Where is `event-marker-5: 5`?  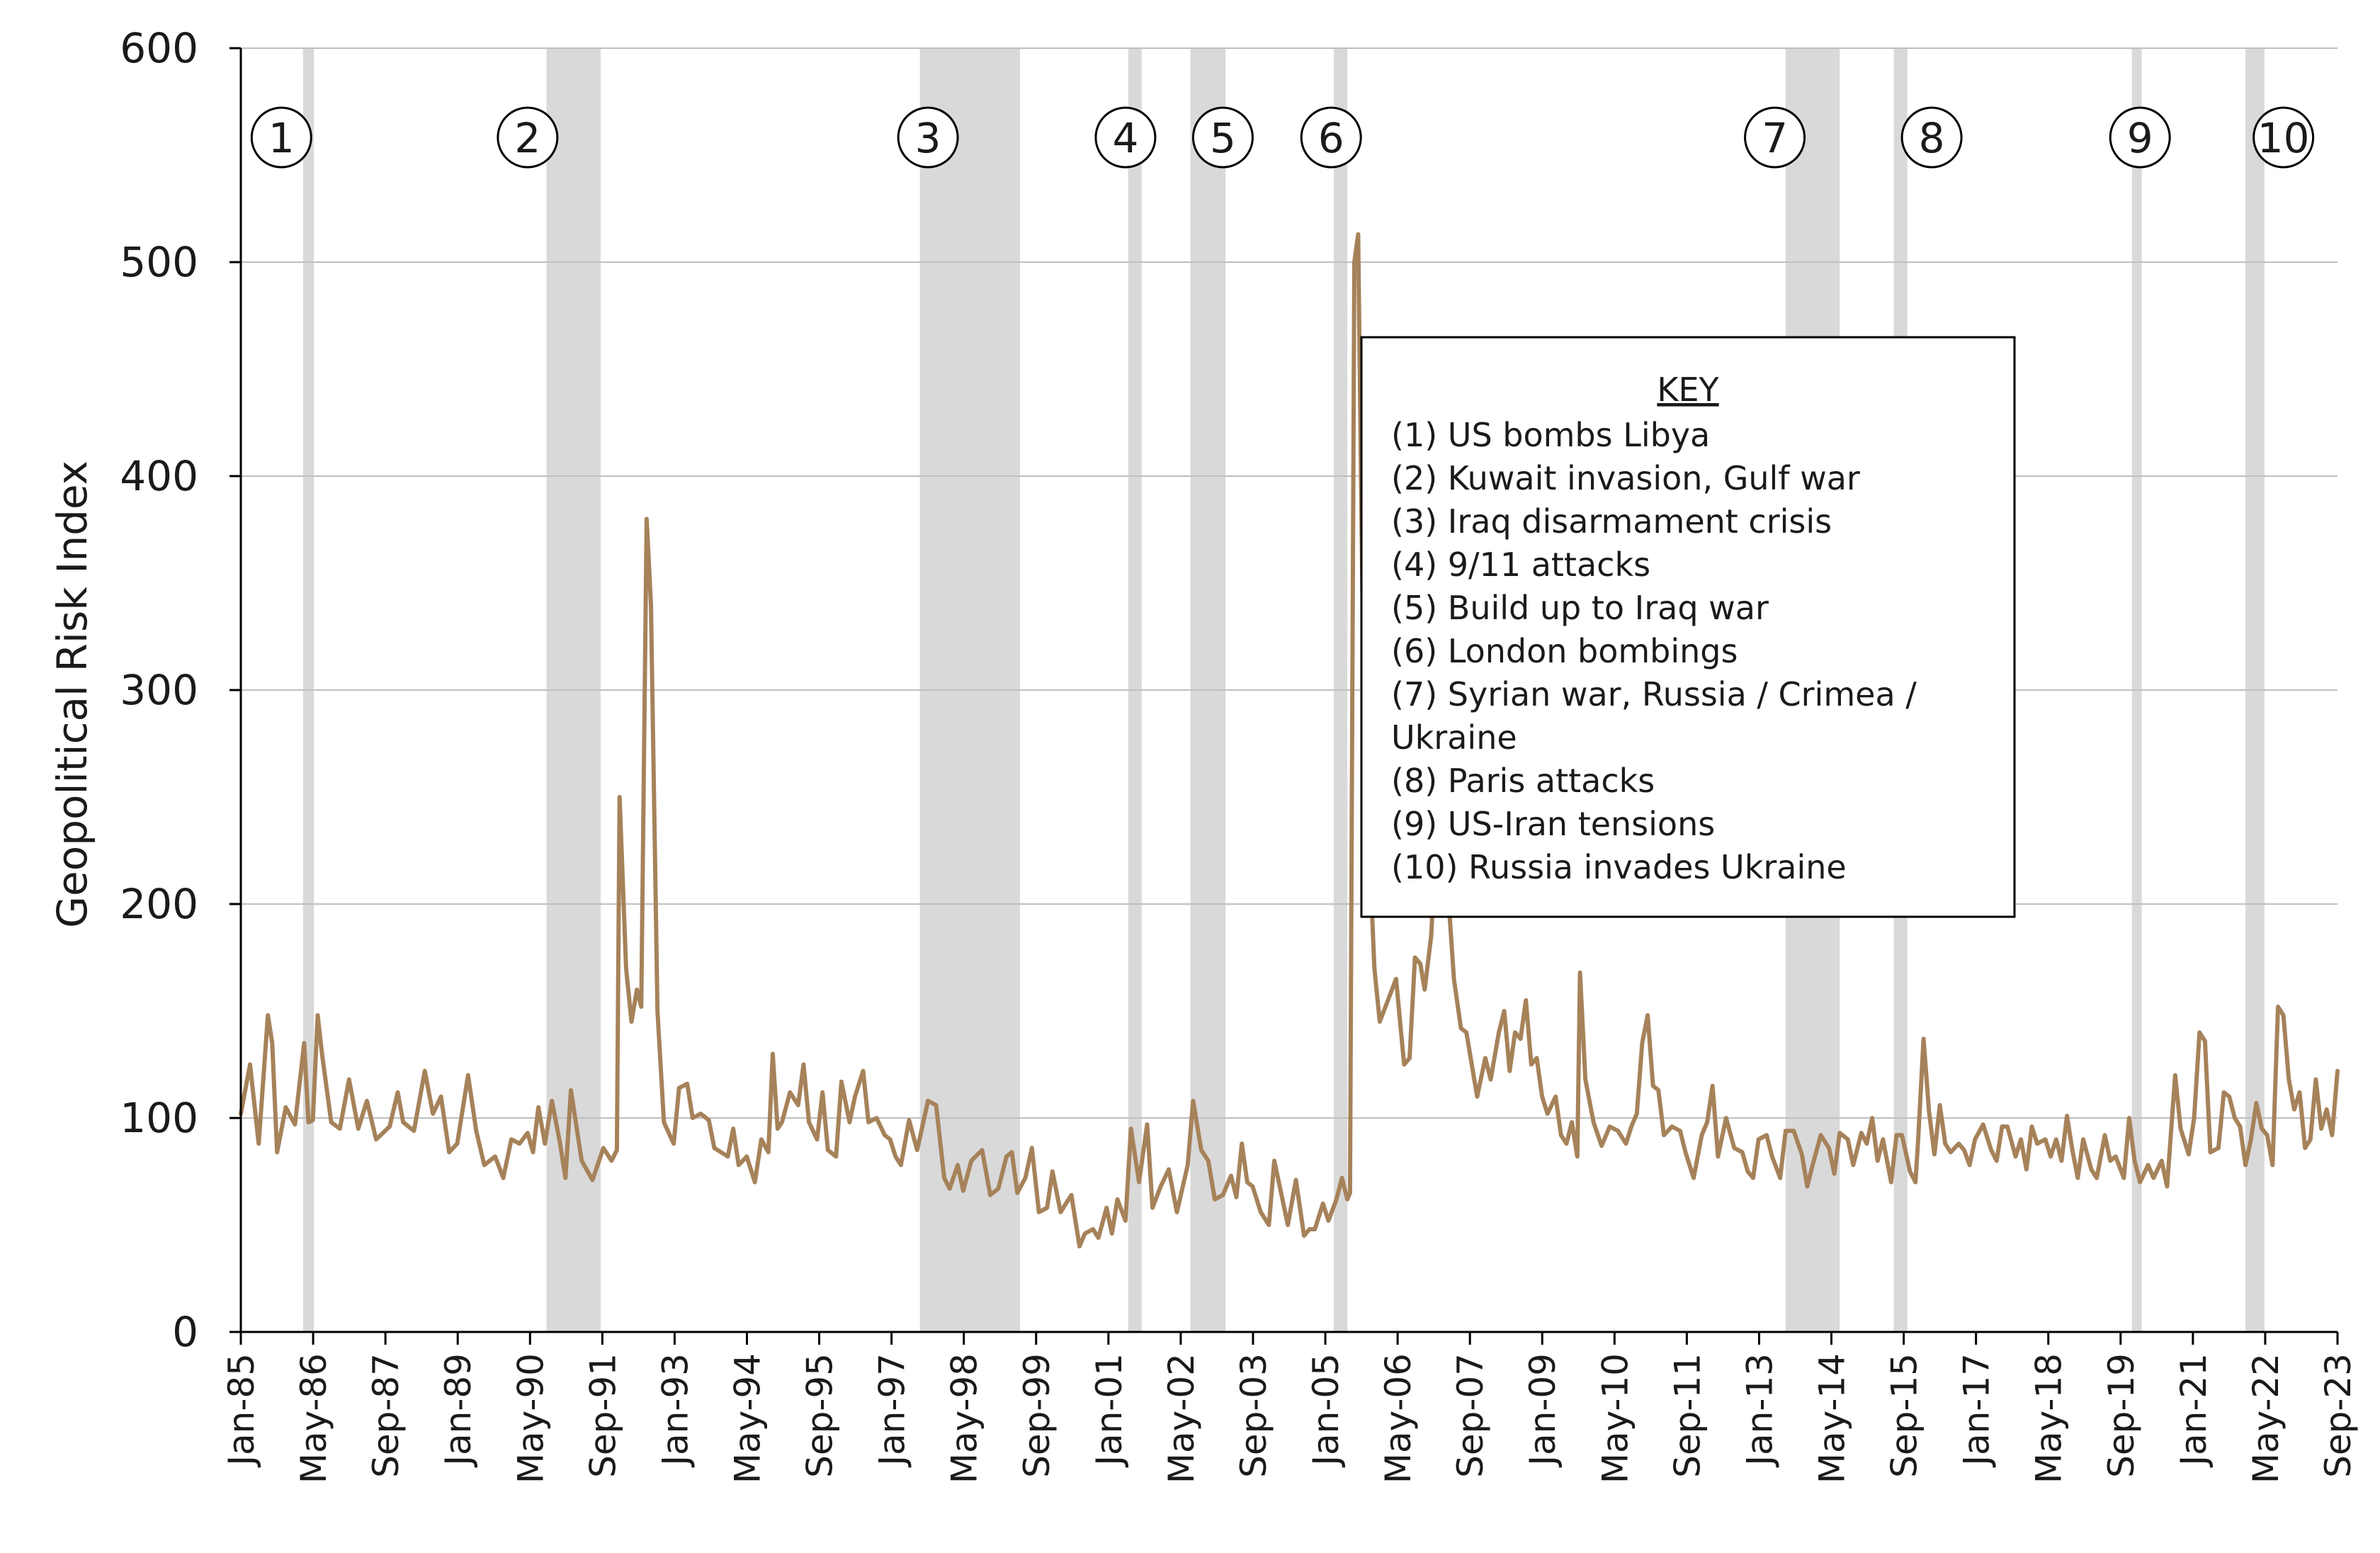
event-marker-5: 5 is located at coordinates (1223, 137).